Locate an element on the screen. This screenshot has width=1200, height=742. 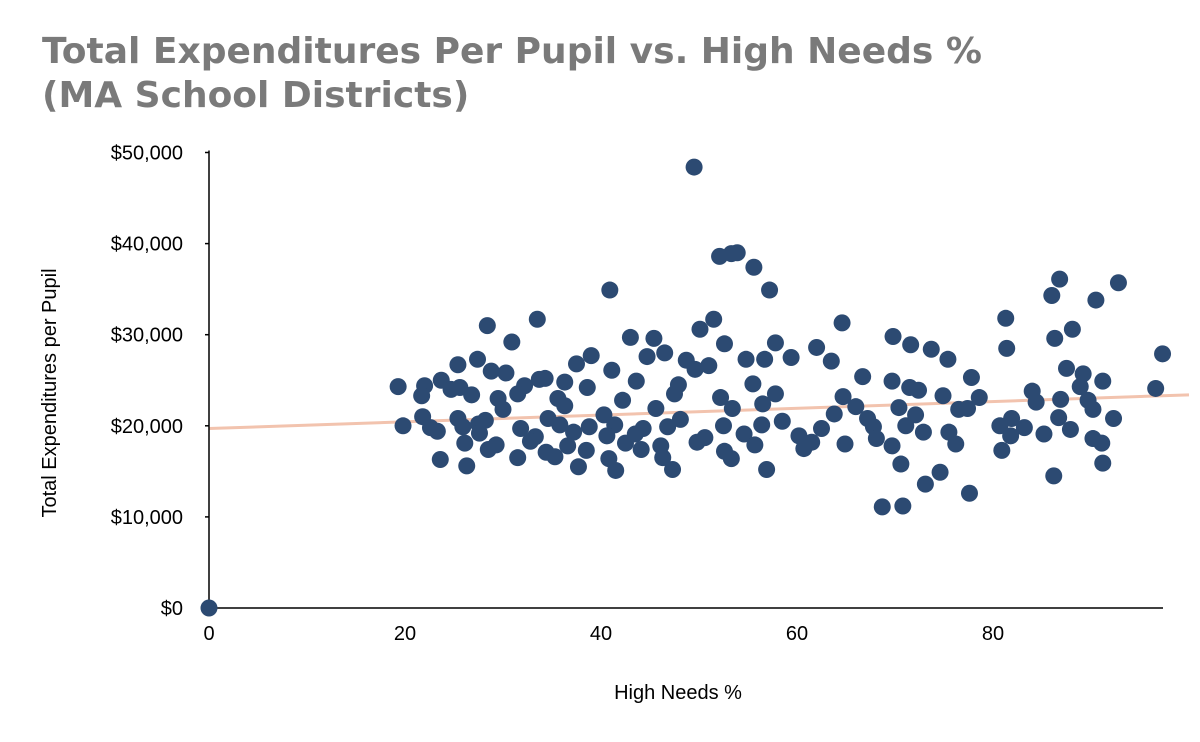
trendline is located at coordinates (699, 412).